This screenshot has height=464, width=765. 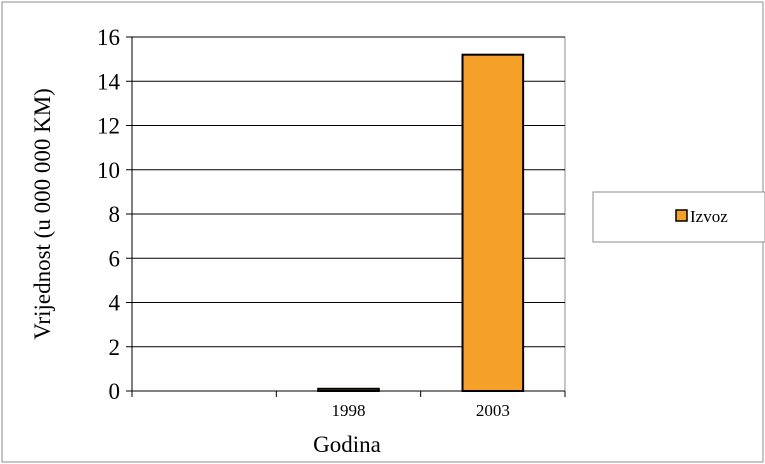 What do you see at coordinates (108, 170) in the screenshot?
I see `y-tick-label: 10` at bounding box center [108, 170].